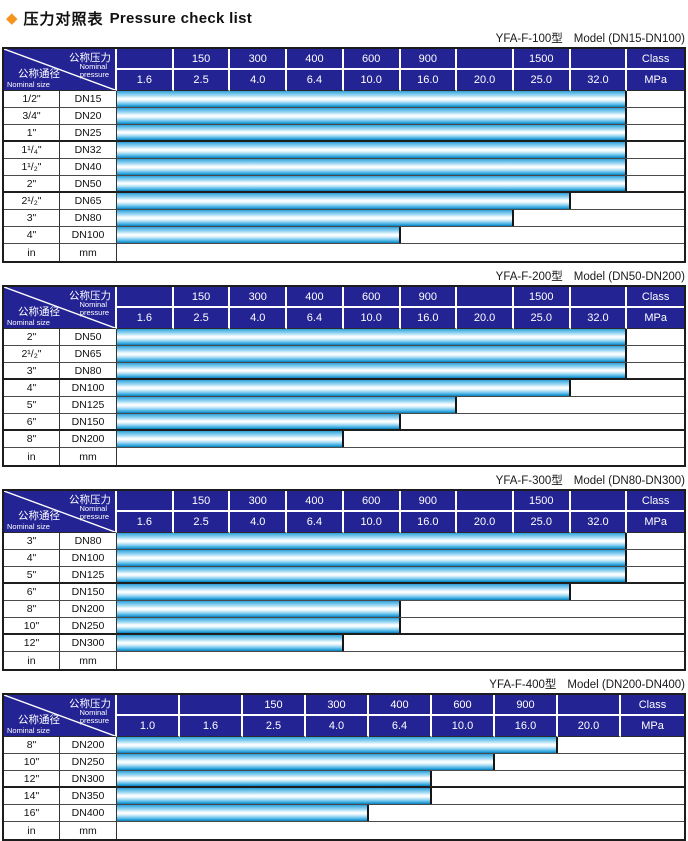  What do you see at coordinates (32, 150) in the screenshot?
I see `size-cell: 1¹/₄"` at bounding box center [32, 150].